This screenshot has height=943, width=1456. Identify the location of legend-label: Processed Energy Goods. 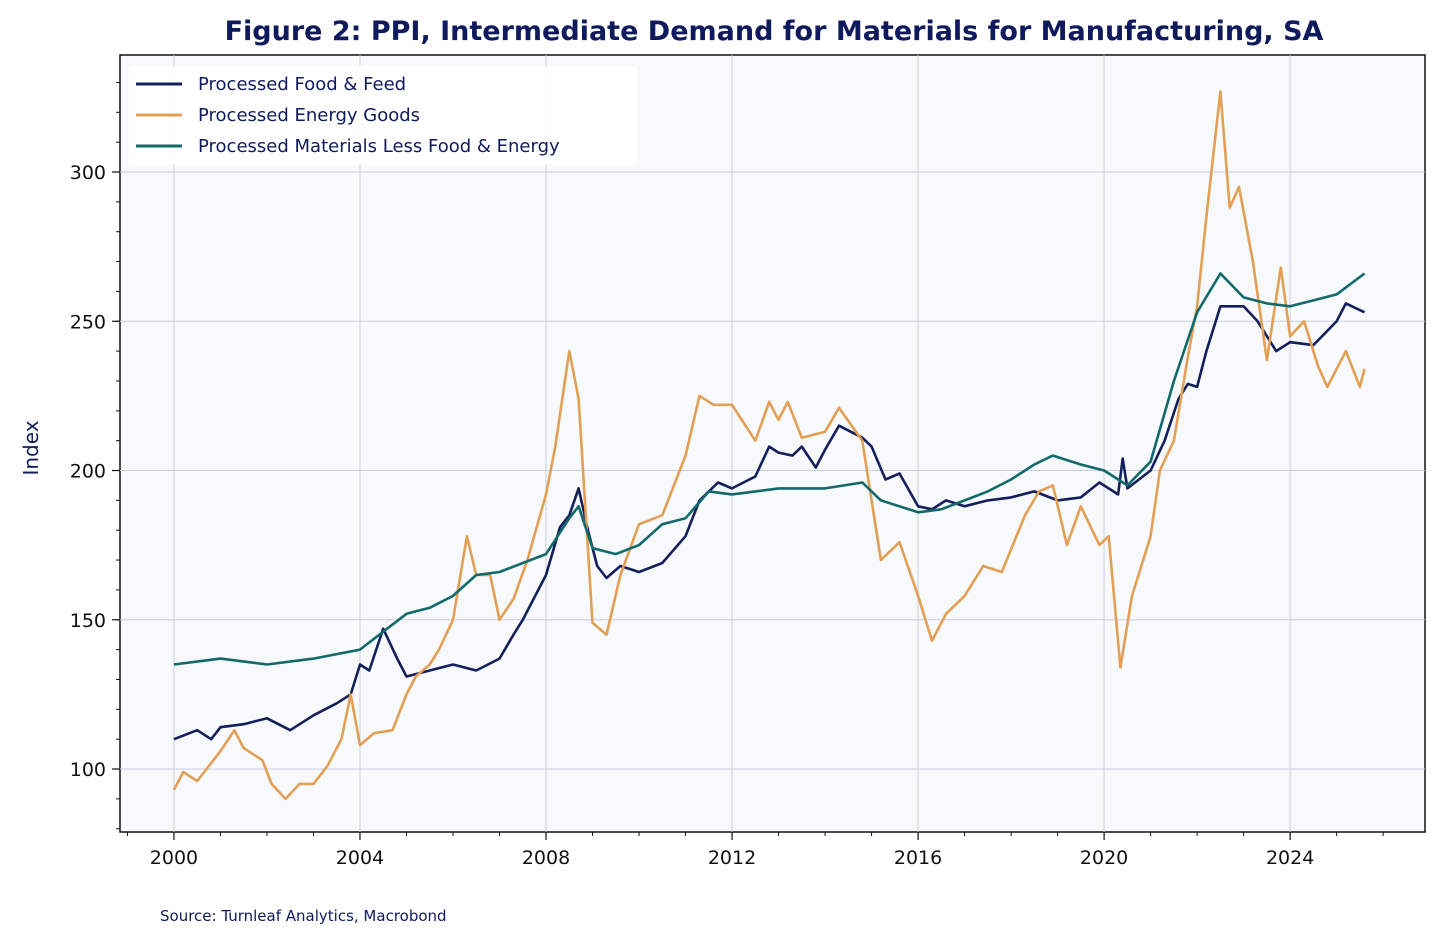
(309, 115).